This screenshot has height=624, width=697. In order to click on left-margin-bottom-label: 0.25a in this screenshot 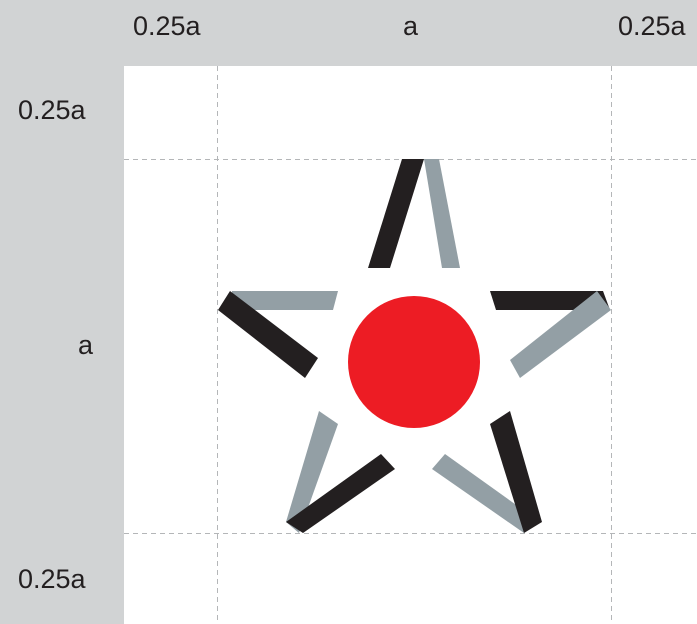, I will do `click(52, 579)`.